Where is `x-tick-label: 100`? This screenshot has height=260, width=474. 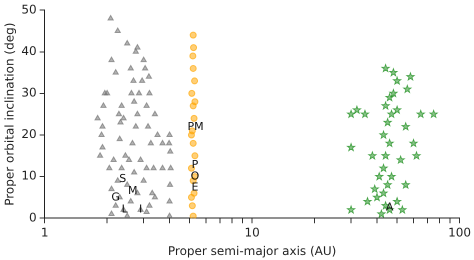 x-tick-label: 100 is located at coordinates (459, 233).